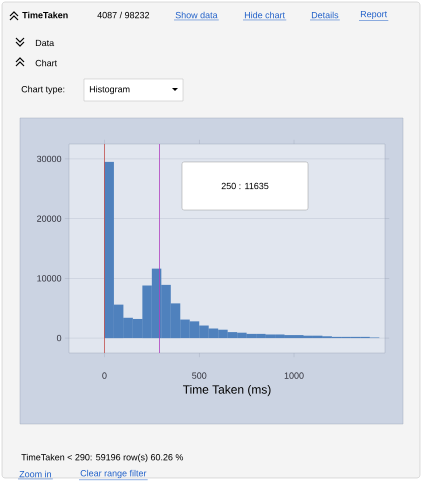 This screenshot has height=481, width=423. Describe the element at coordinates (294, 375) in the screenshot. I see `x-tick-label: 1000` at that location.